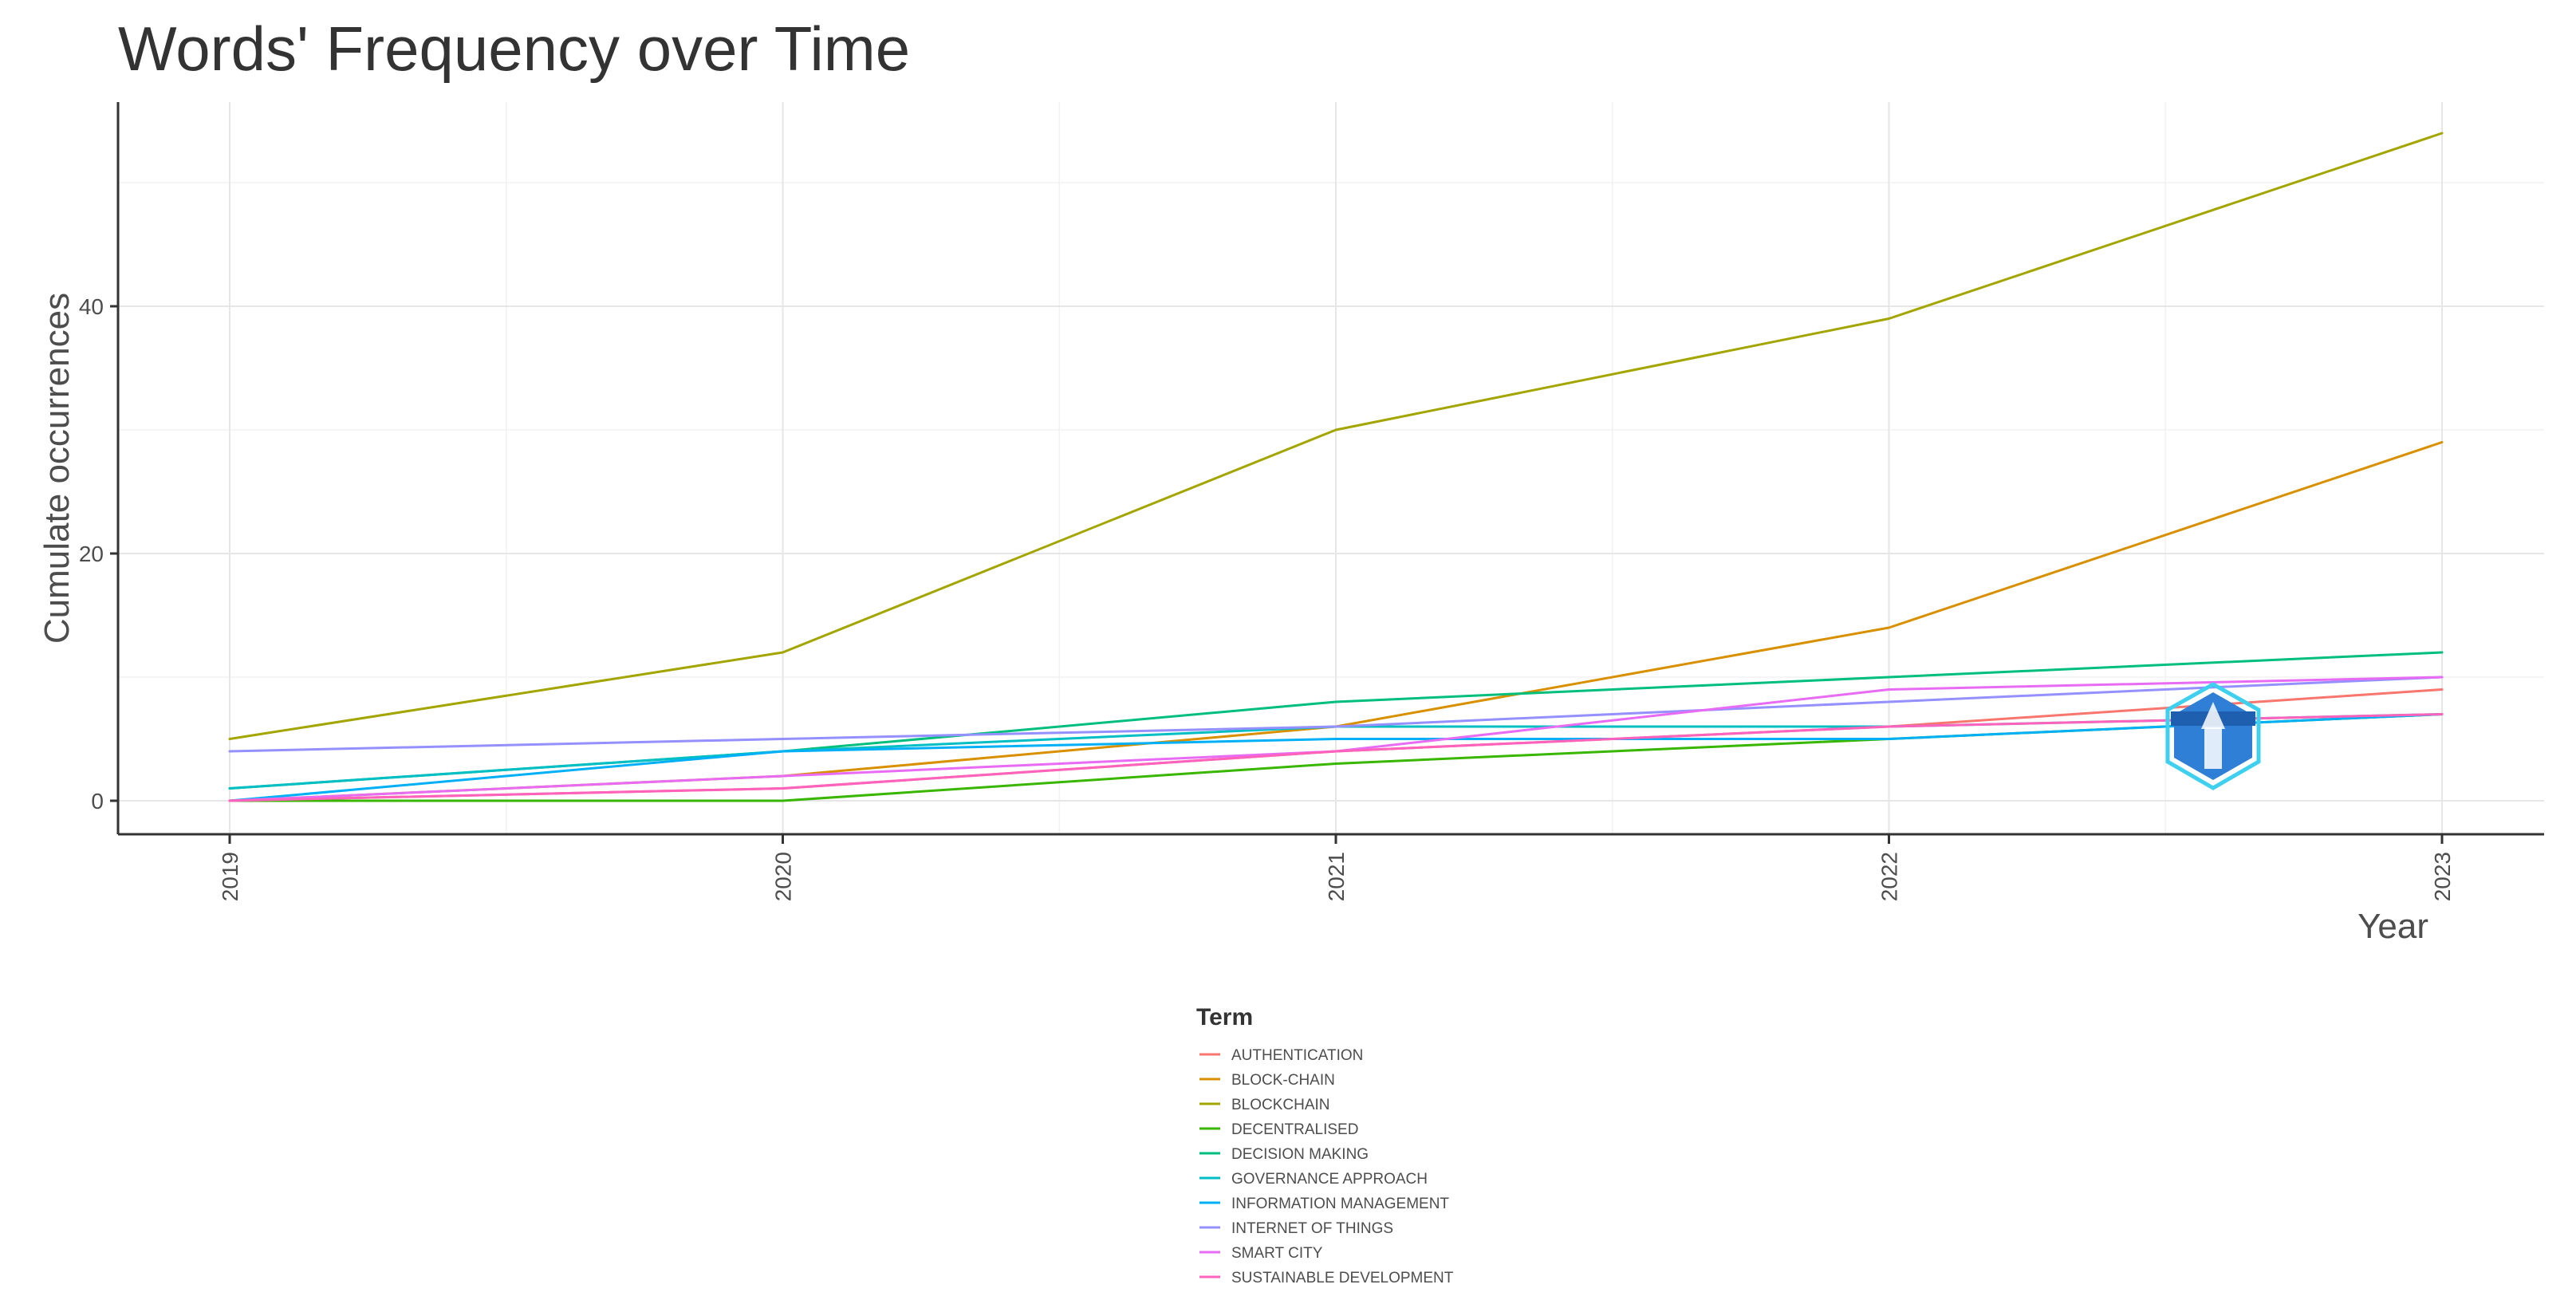  I want to click on x-tick-label: 2020, so click(783, 877).